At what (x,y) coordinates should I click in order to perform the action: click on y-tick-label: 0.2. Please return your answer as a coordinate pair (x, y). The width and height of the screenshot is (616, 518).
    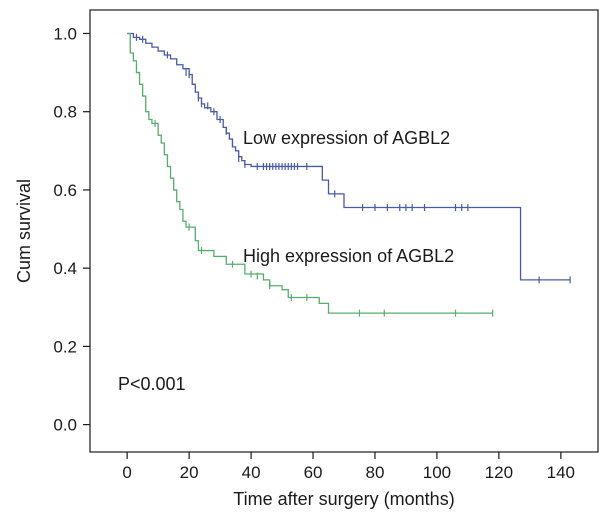
    Looking at the image, I should click on (65, 346).